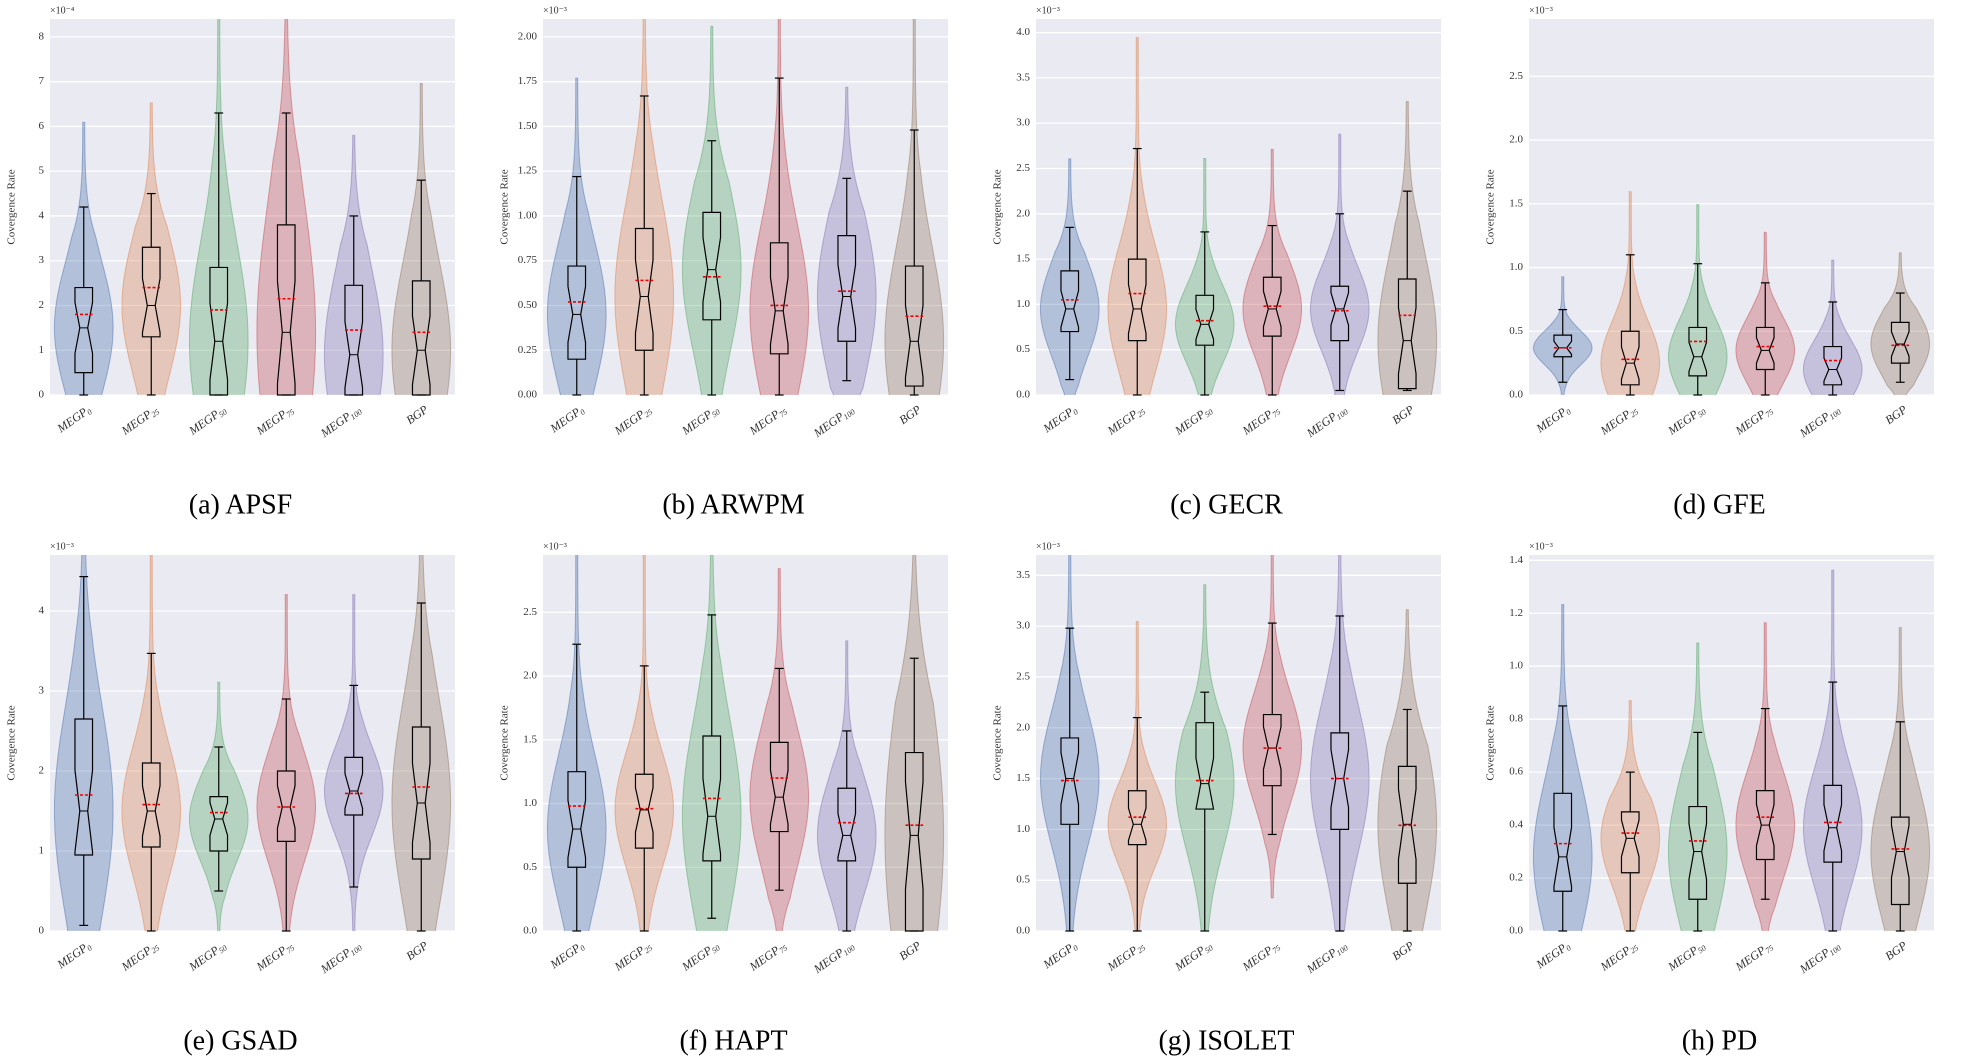 The height and width of the screenshot is (1057, 1971). What do you see at coordinates (1023, 32) in the screenshot?
I see `y-tick-label: 4.0` at bounding box center [1023, 32].